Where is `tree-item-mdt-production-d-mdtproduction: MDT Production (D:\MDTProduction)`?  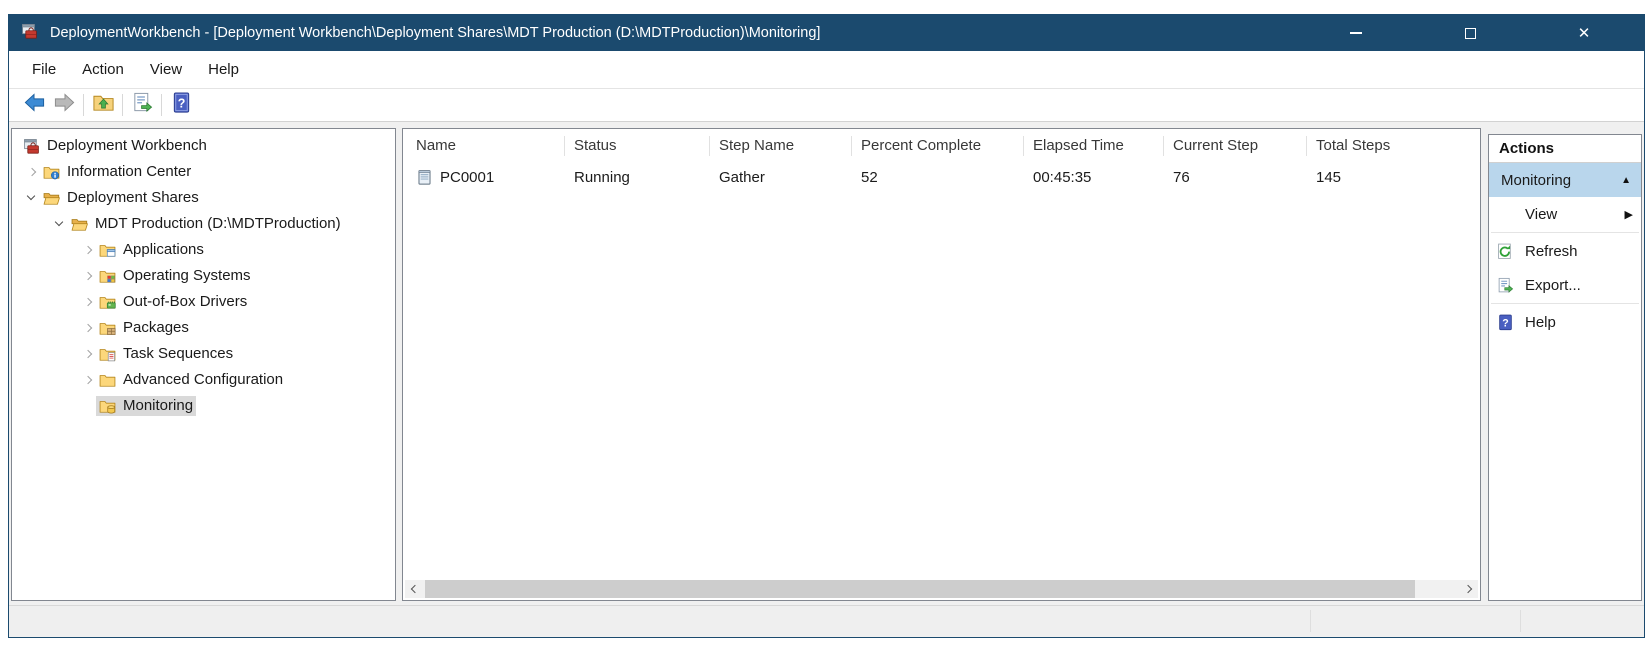
tree-item-mdt-production-d-mdtproduction: MDT Production (D:\MDTProduction) is located at coordinates (203, 224).